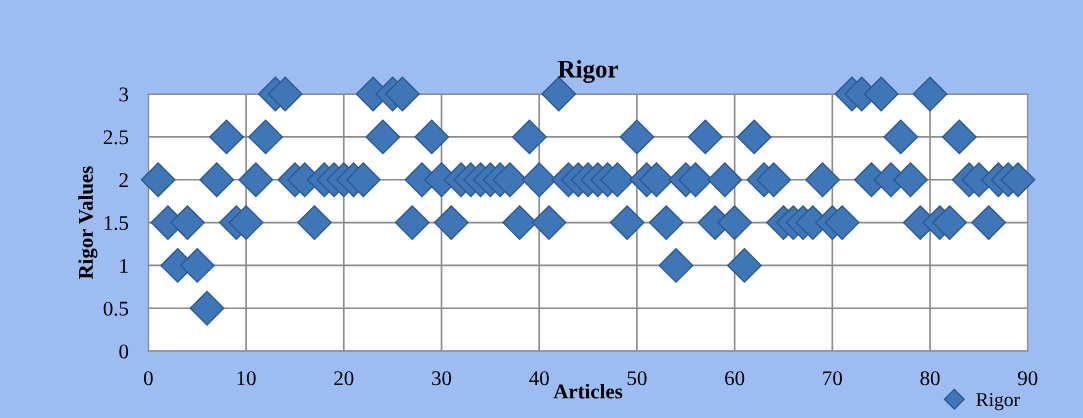 This screenshot has width=1083, height=418. What do you see at coordinates (998, 402) in the screenshot?
I see `legend-label: Rigor` at bounding box center [998, 402].